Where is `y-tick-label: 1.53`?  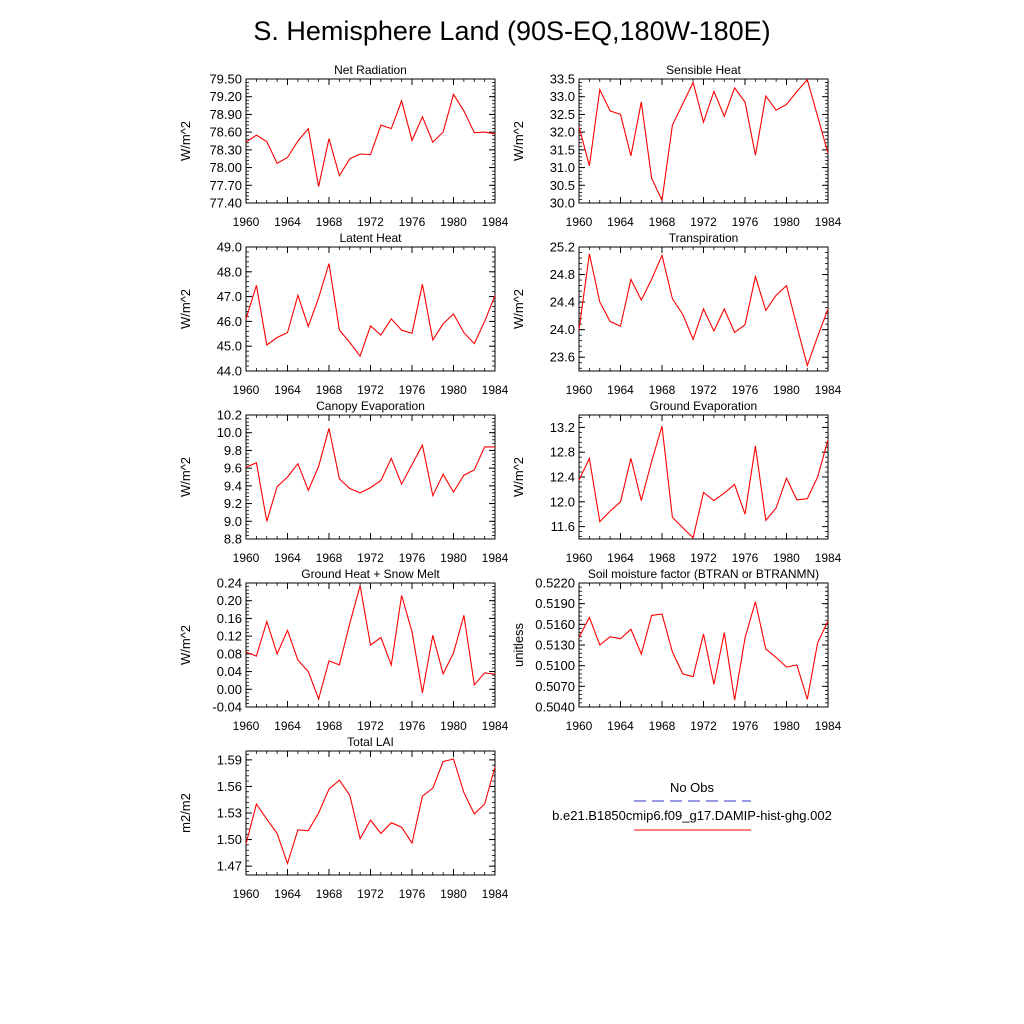
y-tick-label: 1.53 is located at coordinates (229, 813).